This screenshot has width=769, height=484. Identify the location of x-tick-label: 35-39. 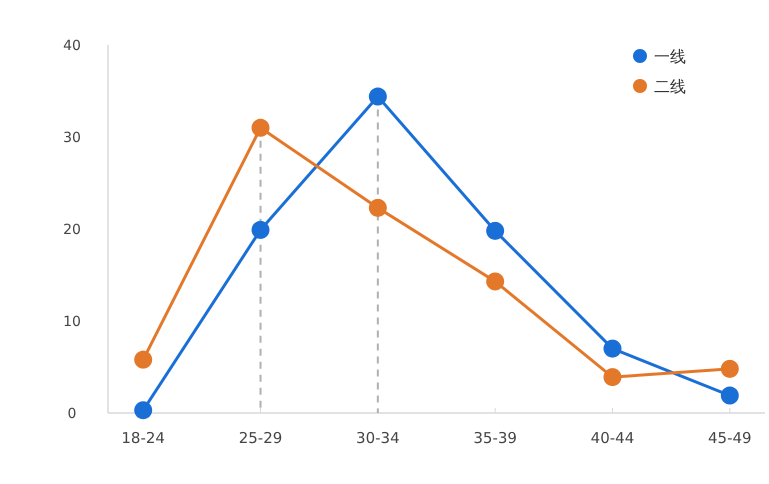
(495, 438).